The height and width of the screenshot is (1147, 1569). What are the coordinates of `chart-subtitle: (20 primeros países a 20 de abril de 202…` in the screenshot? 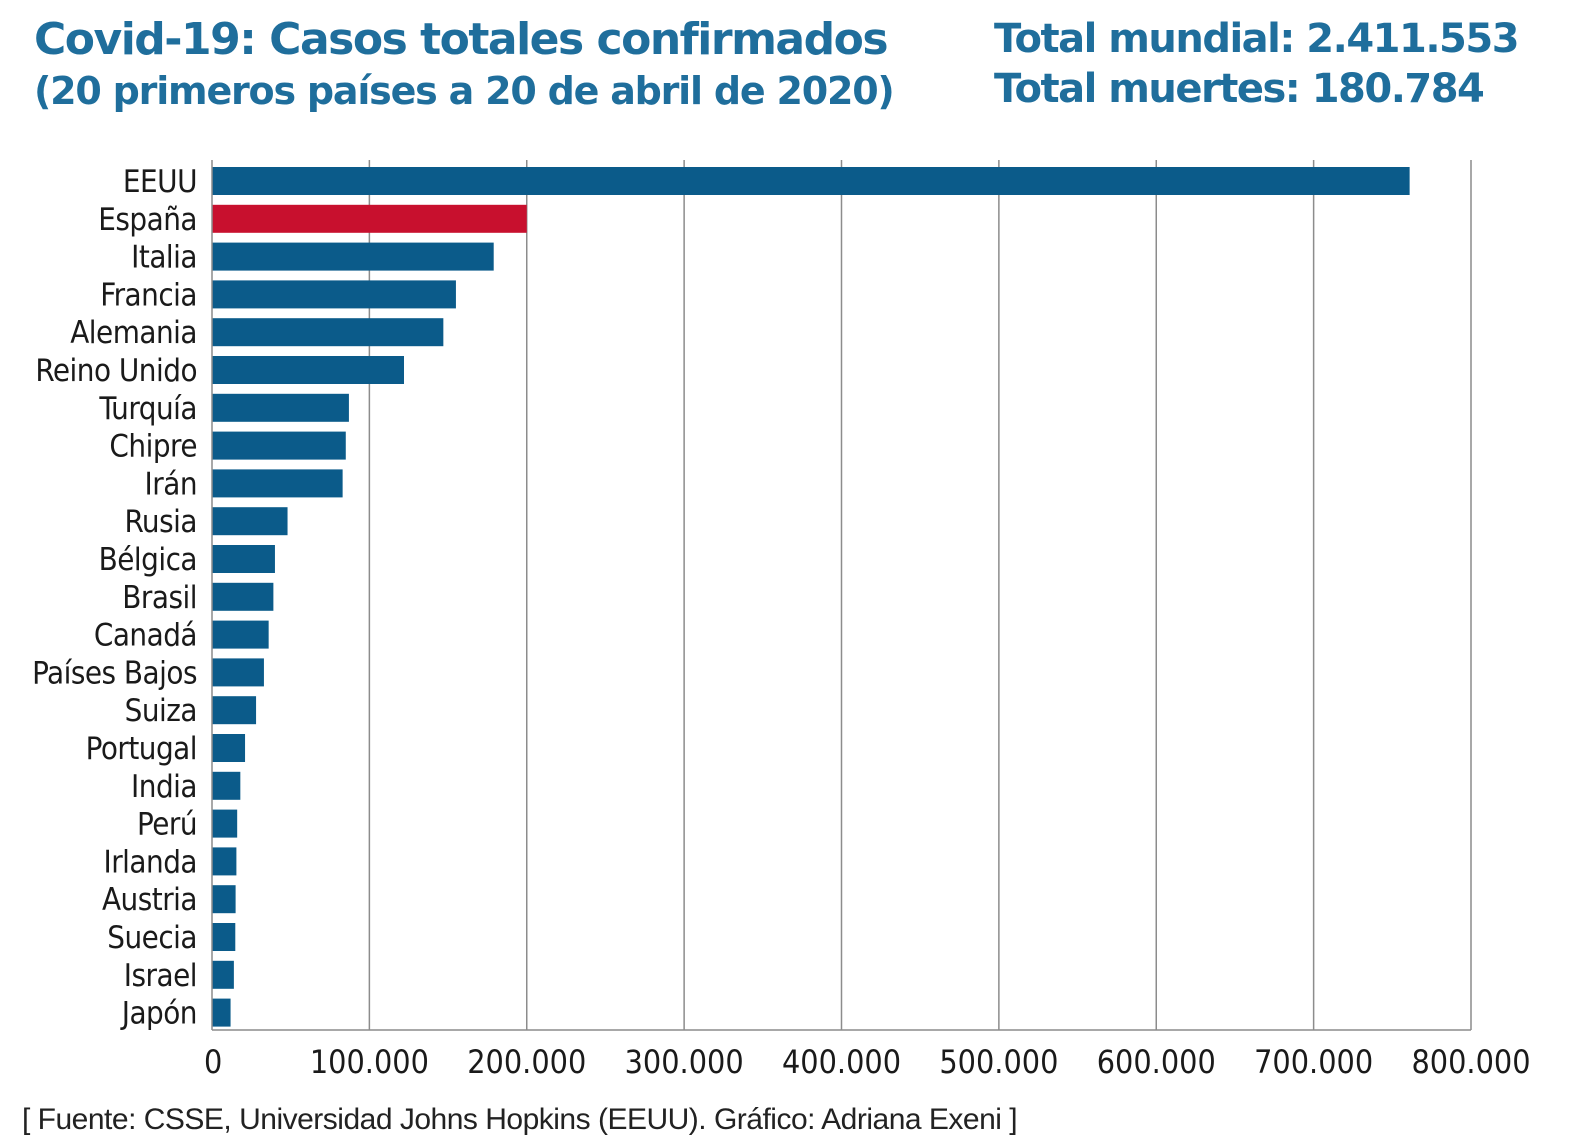 It's located at (464, 91).